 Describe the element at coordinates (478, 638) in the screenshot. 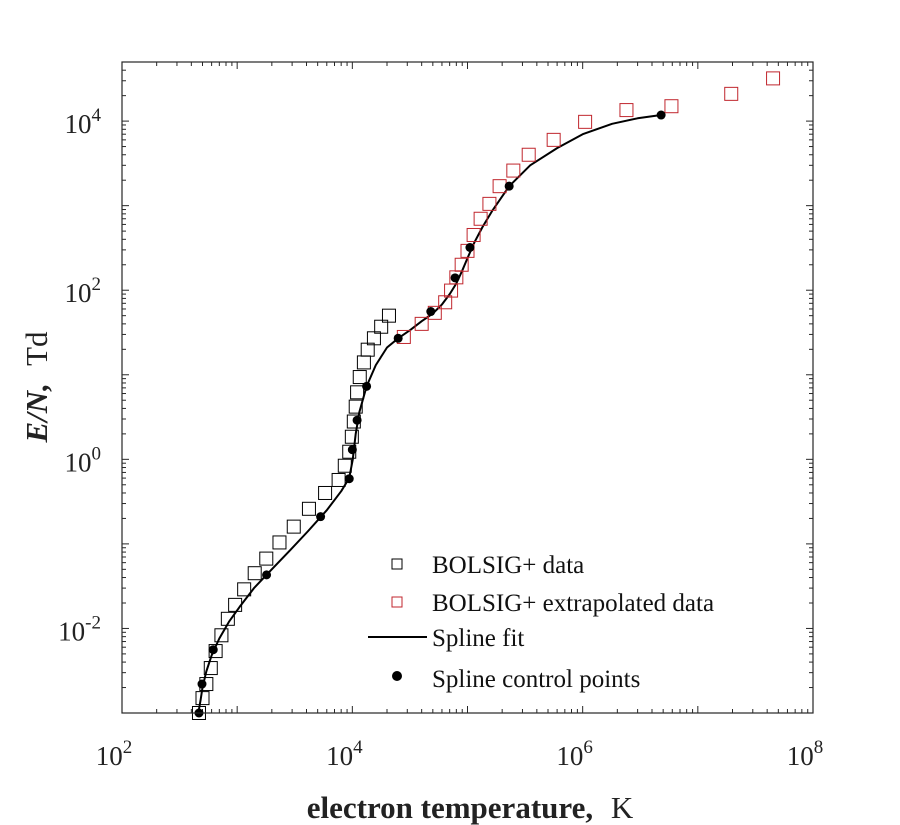

I see `legend-label-spline-fit: Spline fit` at that location.